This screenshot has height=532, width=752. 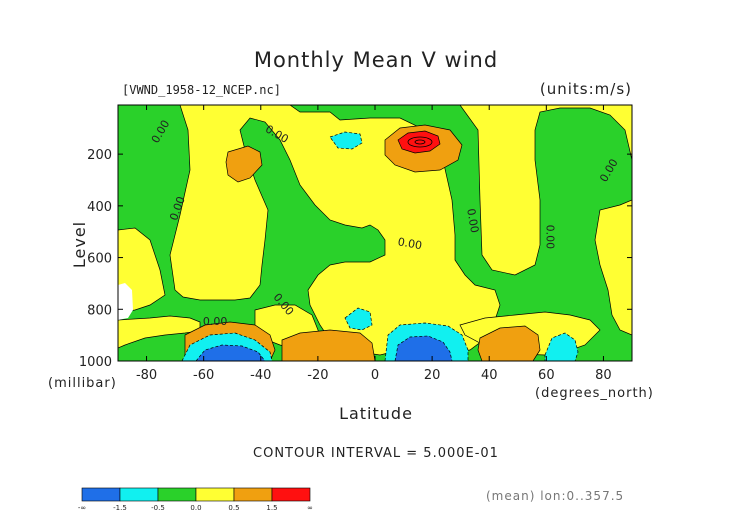 I want to click on dataset-label: [VWND_1958-12_NCEP.nc], so click(x=201, y=90).